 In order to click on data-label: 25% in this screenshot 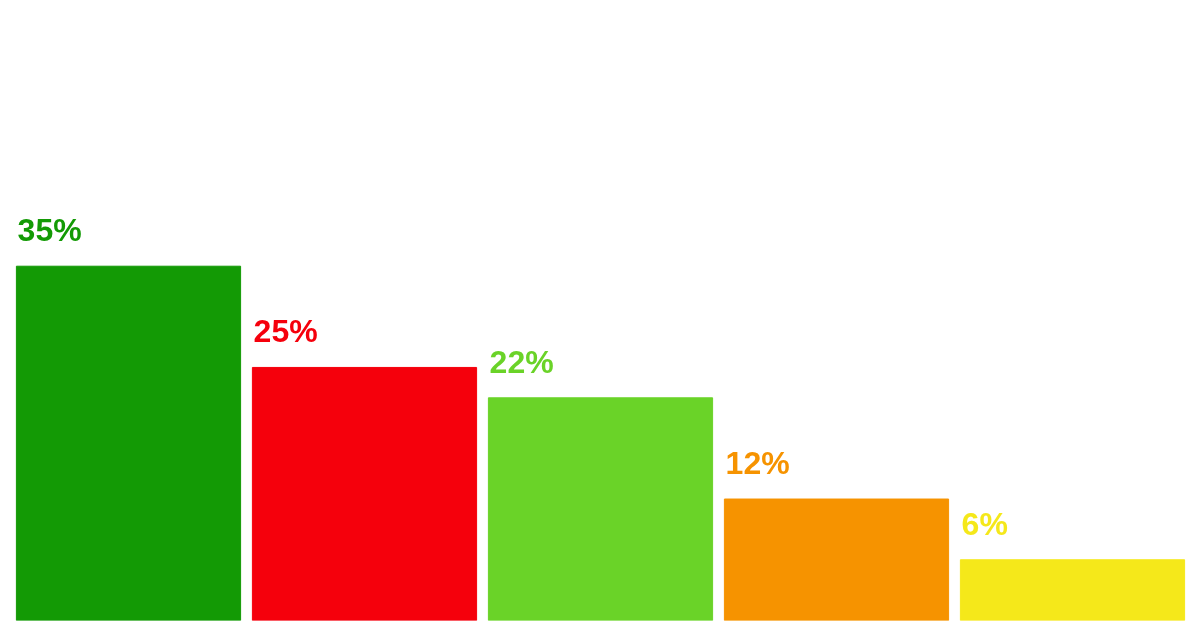, I will do `click(285, 331)`.